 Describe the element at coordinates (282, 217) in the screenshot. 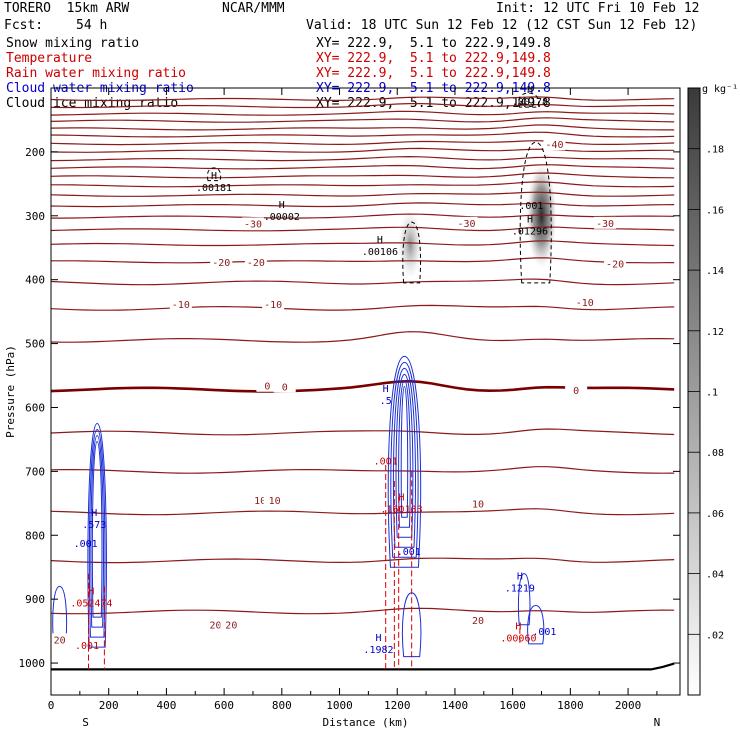

I see `maximum-value-label: .00002` at that location.